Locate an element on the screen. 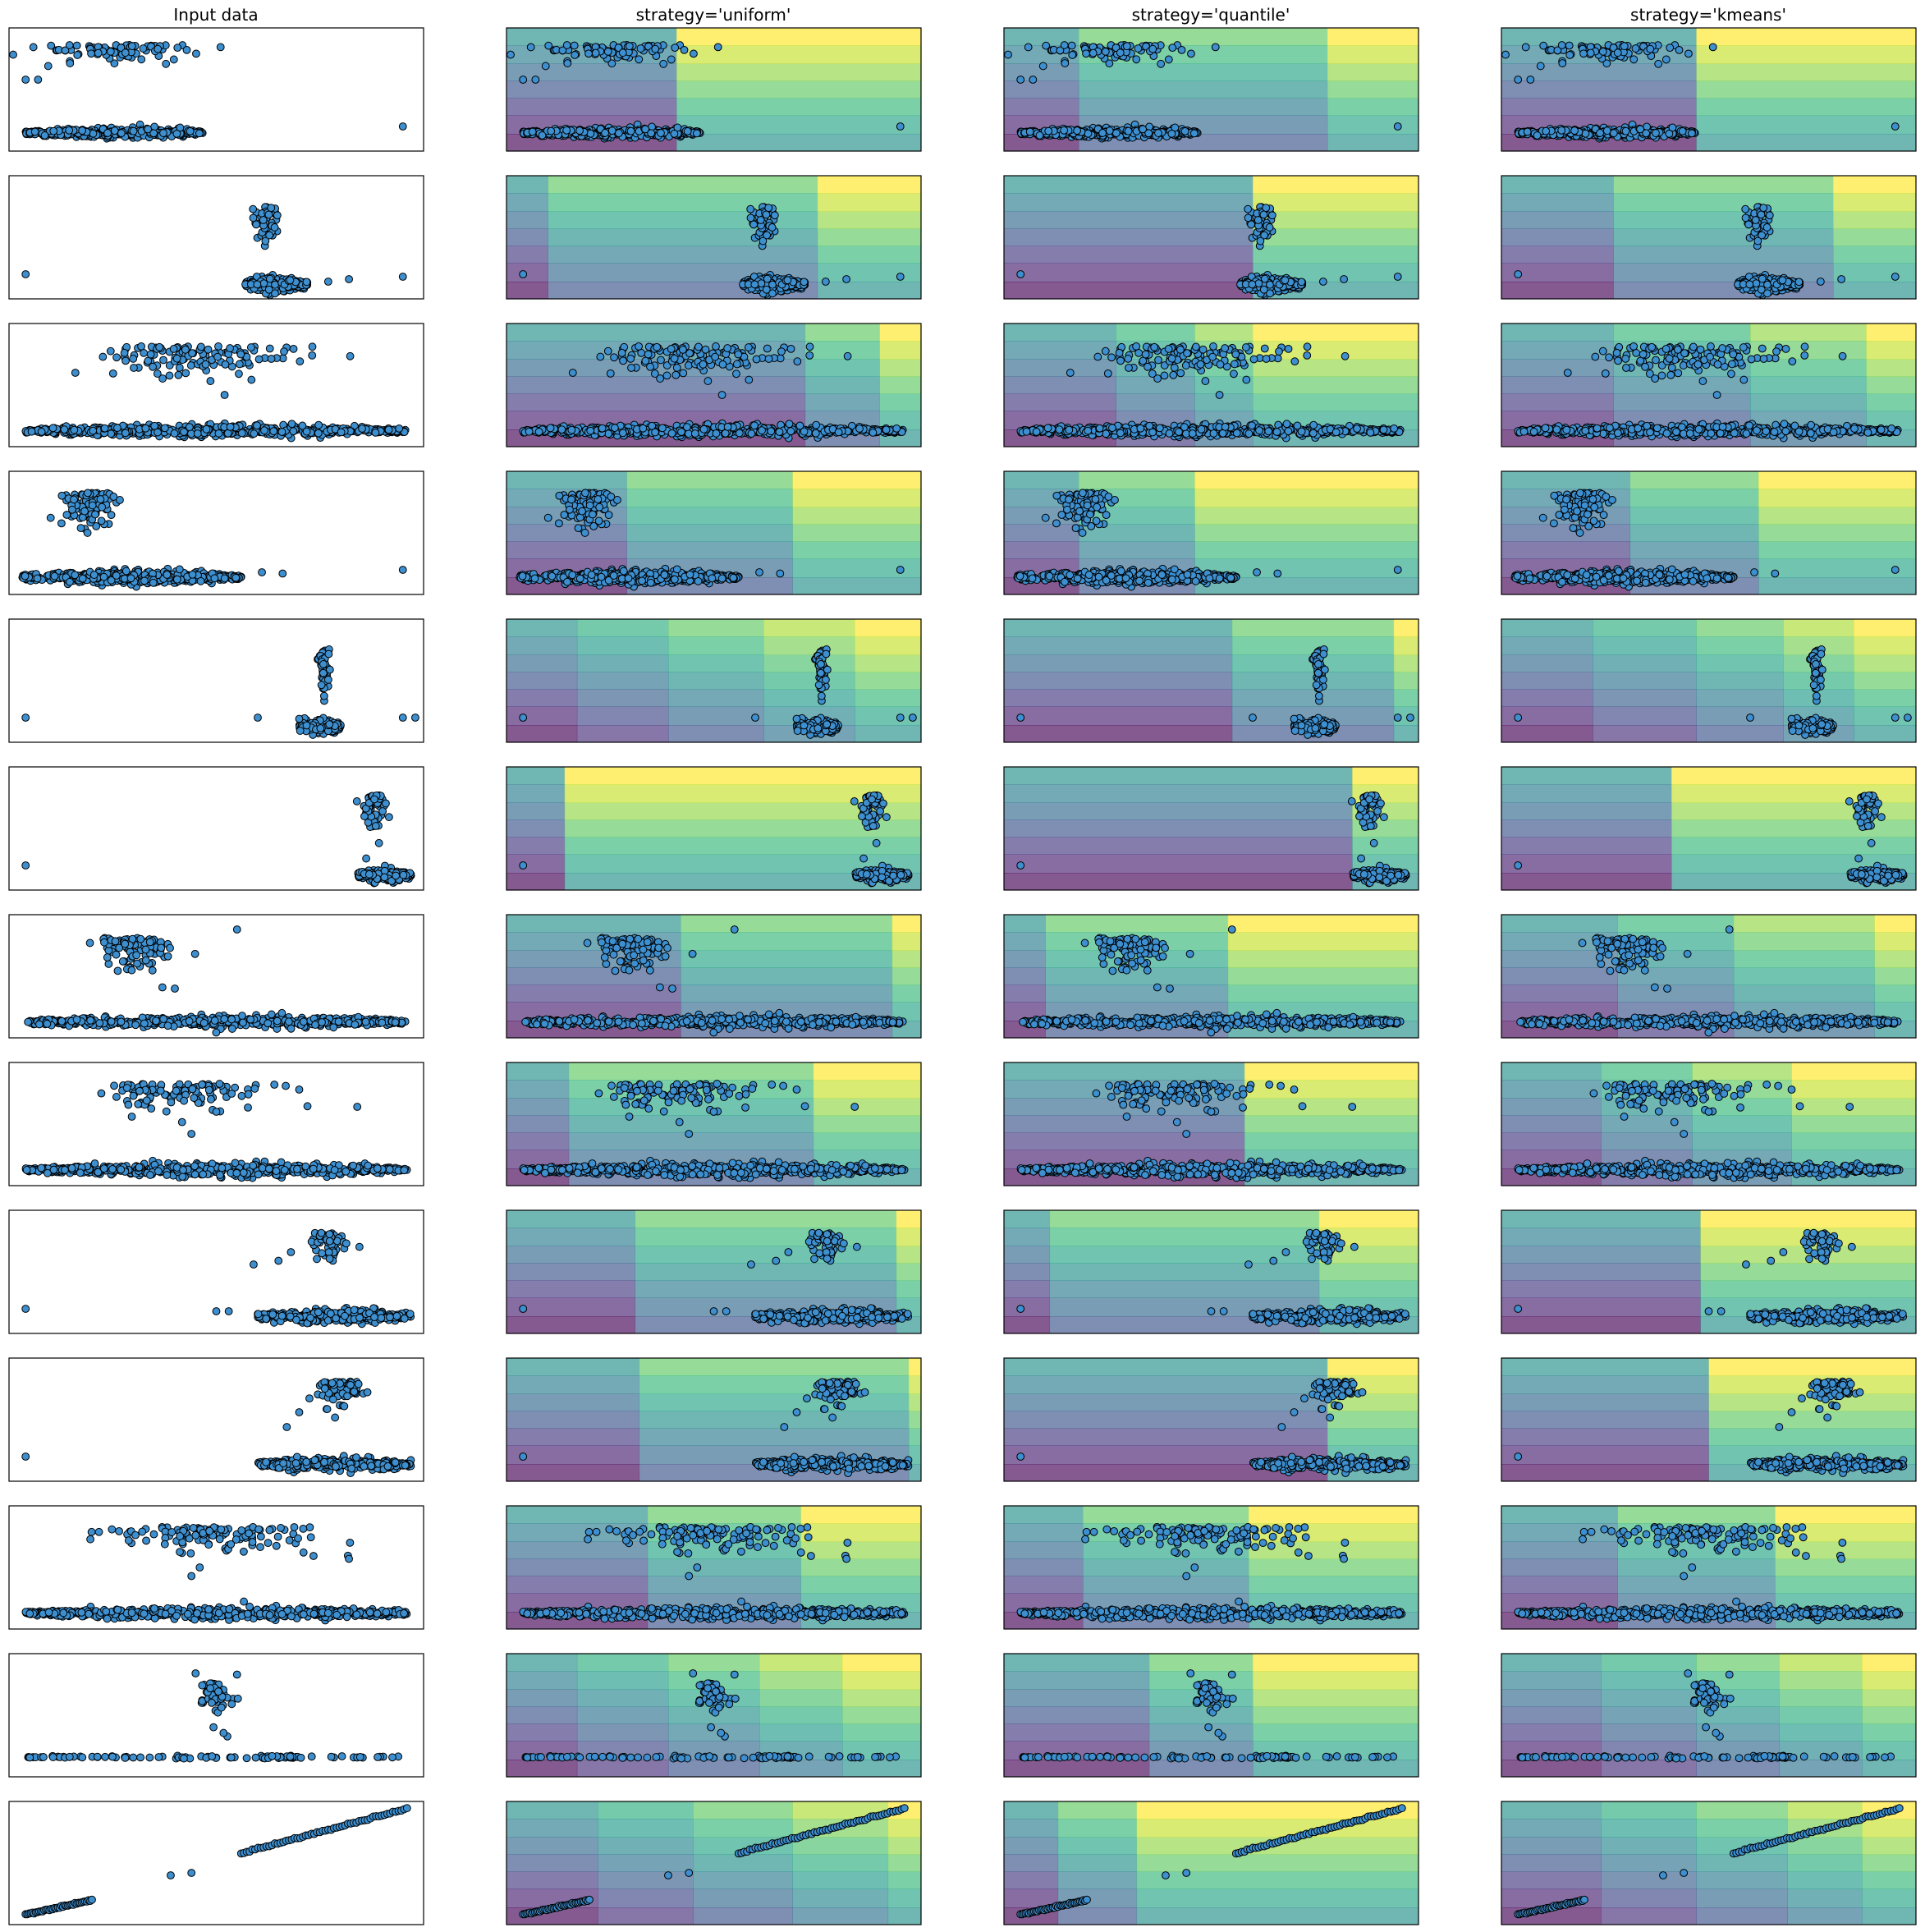 The height and width of the screenshot is (1932, 1925). column-title-uniform: strategy='uniform' is located at coordinates (714, 15).